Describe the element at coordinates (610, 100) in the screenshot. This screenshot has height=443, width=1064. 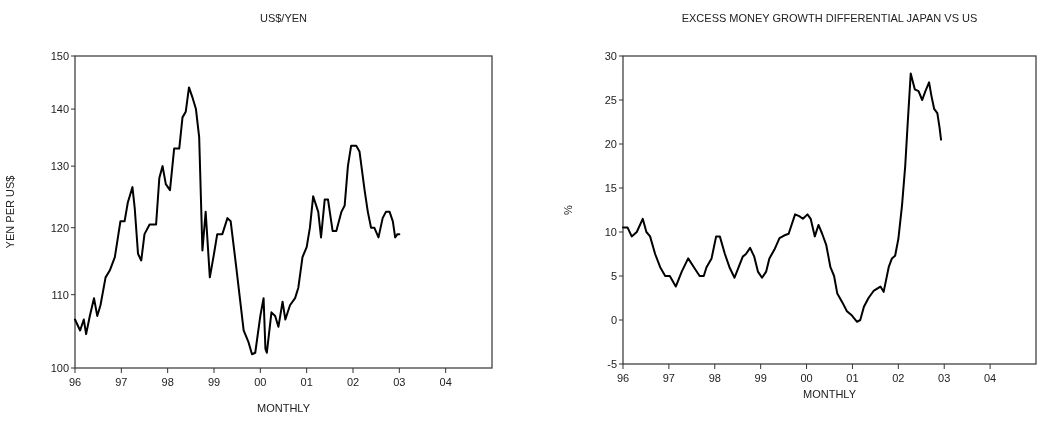
I see `y-tick-label: 25` at that location.